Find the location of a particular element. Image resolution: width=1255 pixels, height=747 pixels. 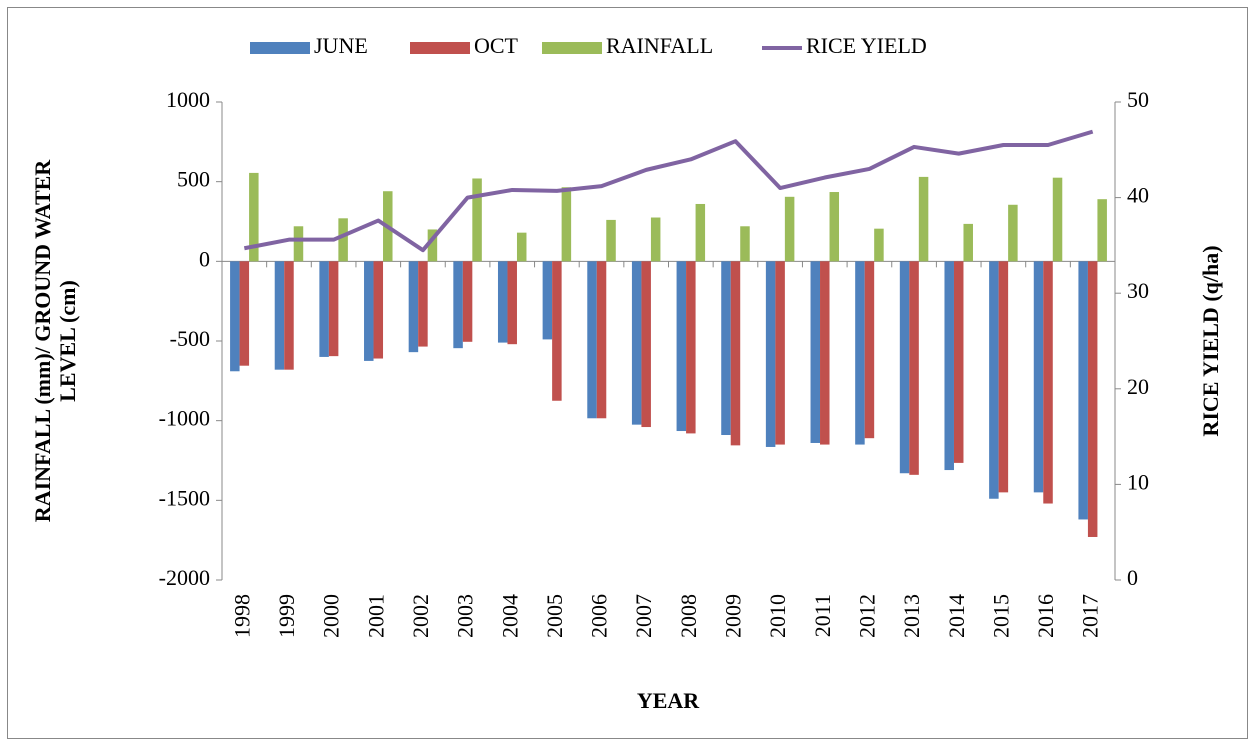

y-tick-label: 1000 is located at coordinates (188, 99).